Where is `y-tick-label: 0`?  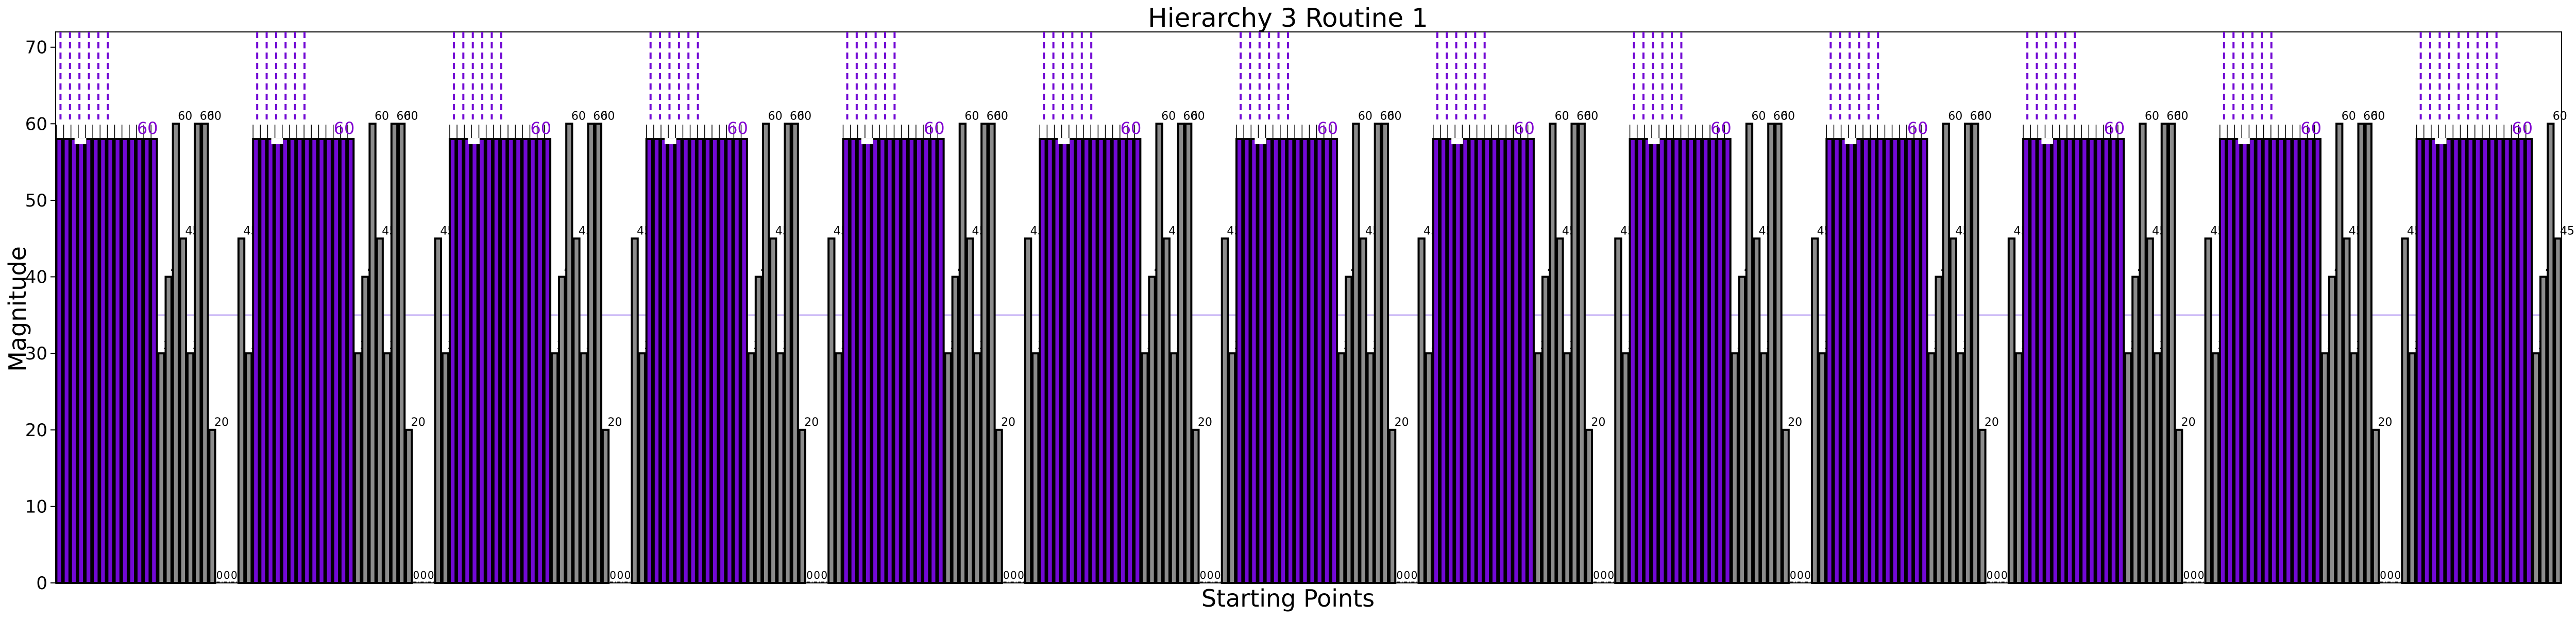
y-tick-label: 0 is located at coordinates (41, 583).